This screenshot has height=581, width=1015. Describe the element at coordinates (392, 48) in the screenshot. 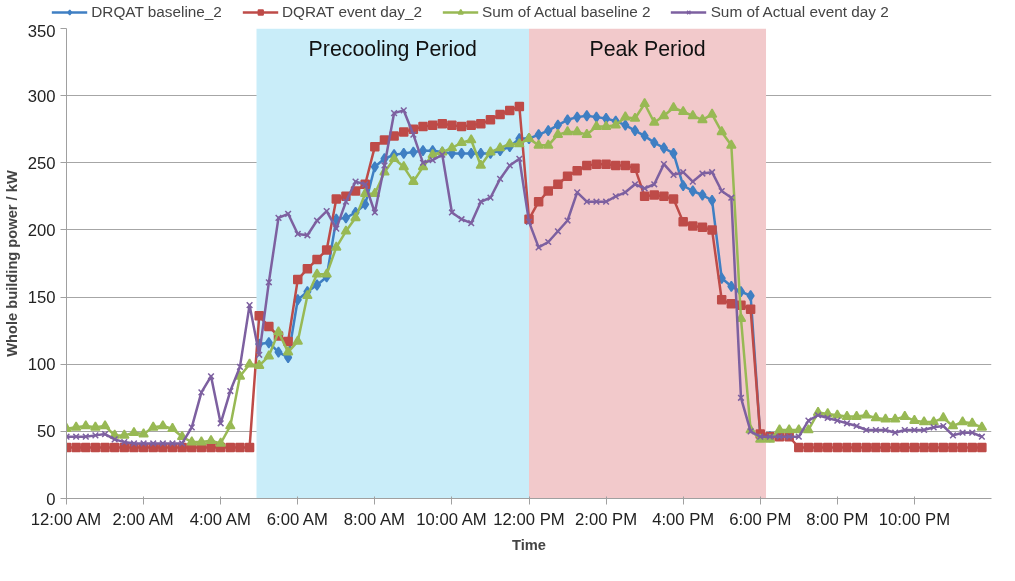

I see `band-label: Precooling Period` at that location.